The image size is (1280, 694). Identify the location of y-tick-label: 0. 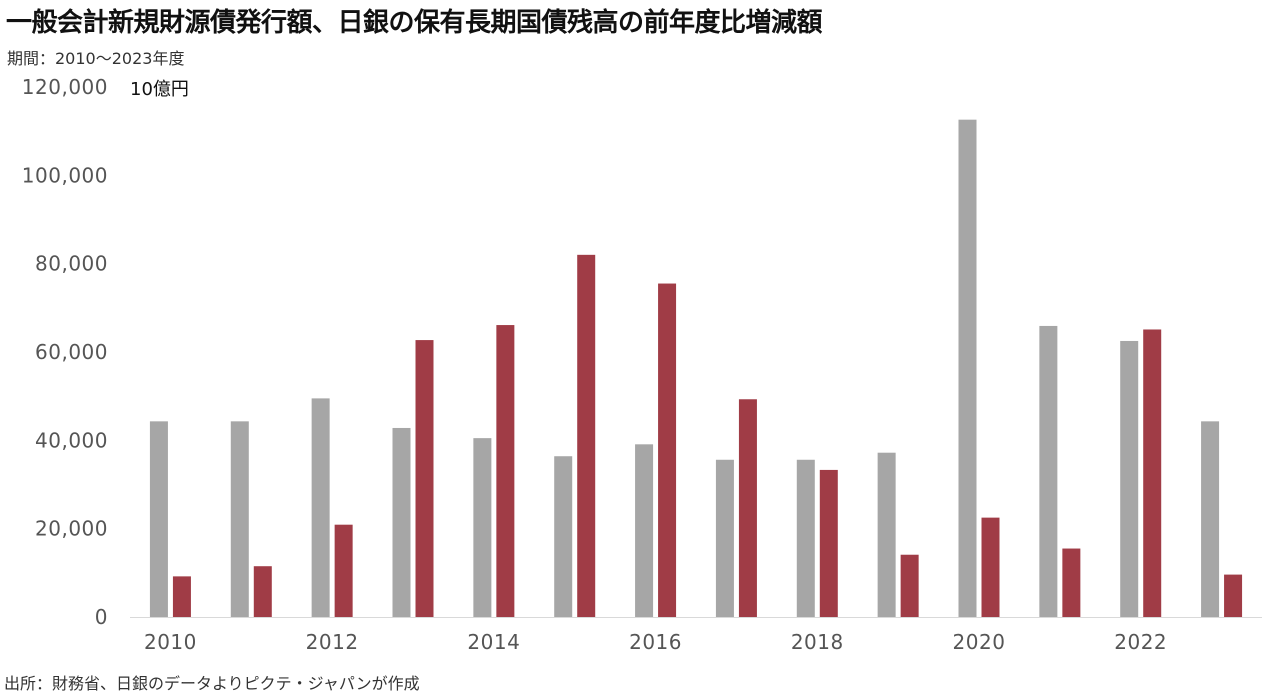
(101, 617).